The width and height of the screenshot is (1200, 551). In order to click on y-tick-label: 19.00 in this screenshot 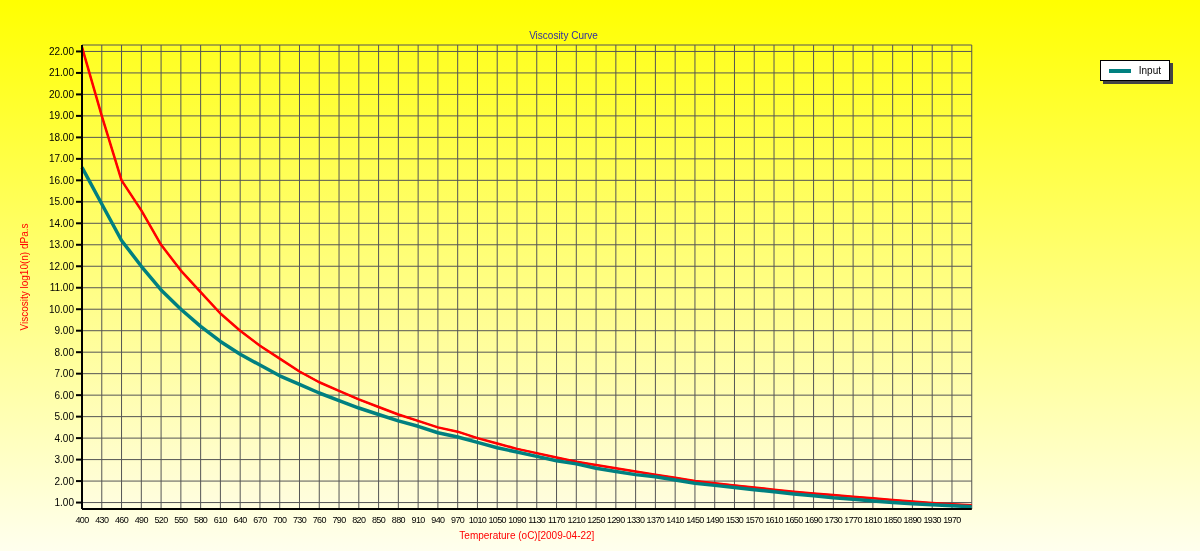, I will do `click(61, 116)`.